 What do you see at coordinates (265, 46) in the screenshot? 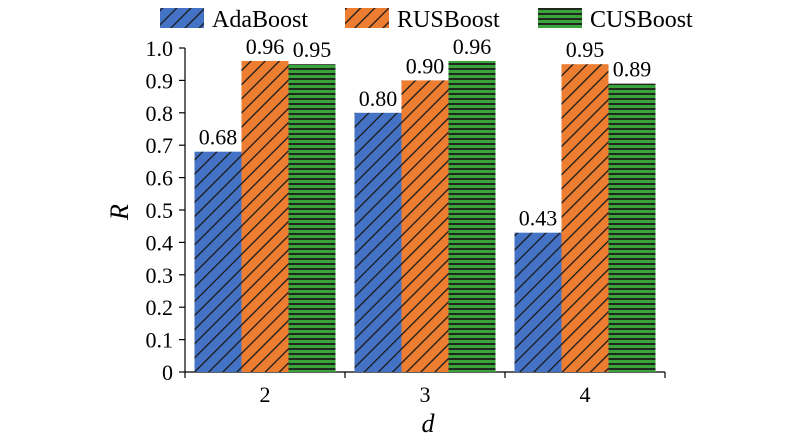
I see `data-label-rusboost-2: 0.96` at bounding box center [265, 46].